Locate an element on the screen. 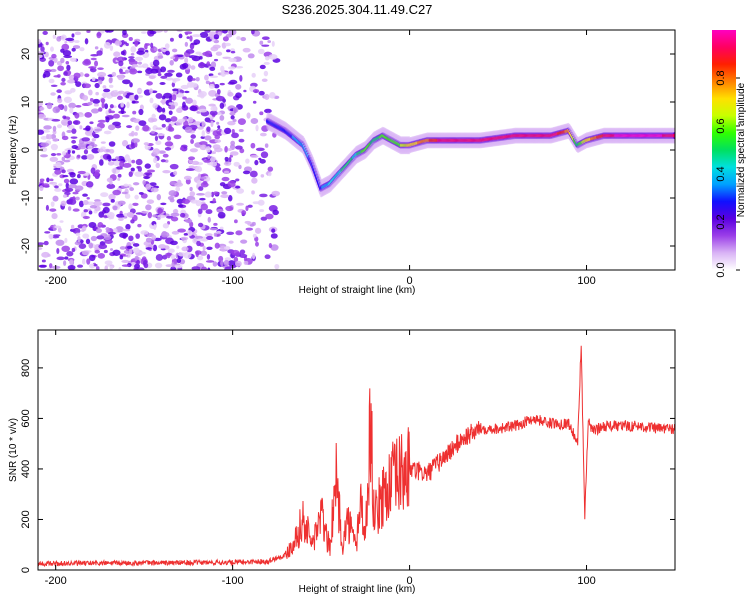 The image size is (750, 600). spectrogram-x-tick-label: 0 is located at coordinates (410, 281).